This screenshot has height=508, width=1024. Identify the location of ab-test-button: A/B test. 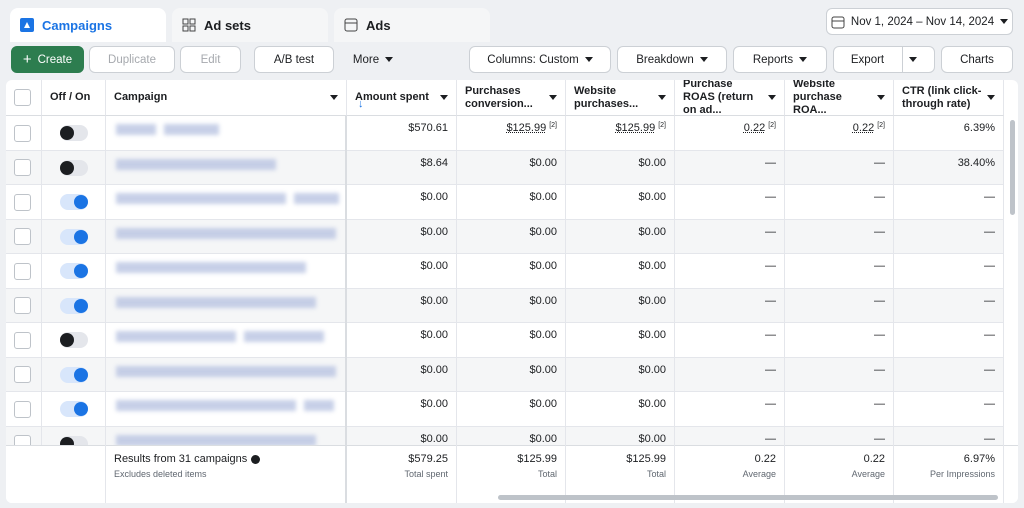
(294, 59).